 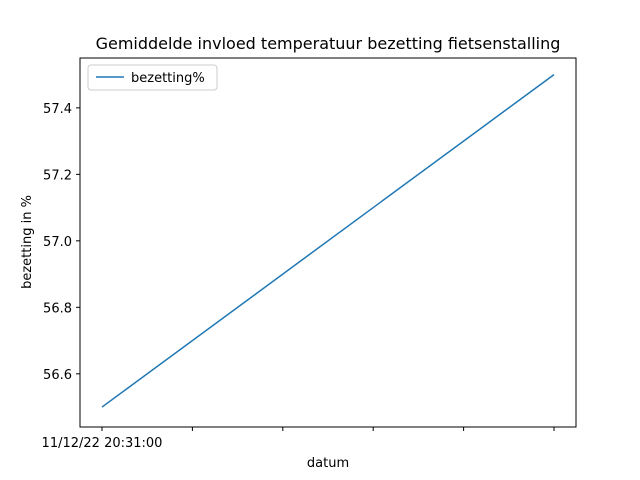 What do you see at coordinates (27, 242) in the screenshot?
I see `y-axis-label: bezetting in %` at bounding box center [27, 242].